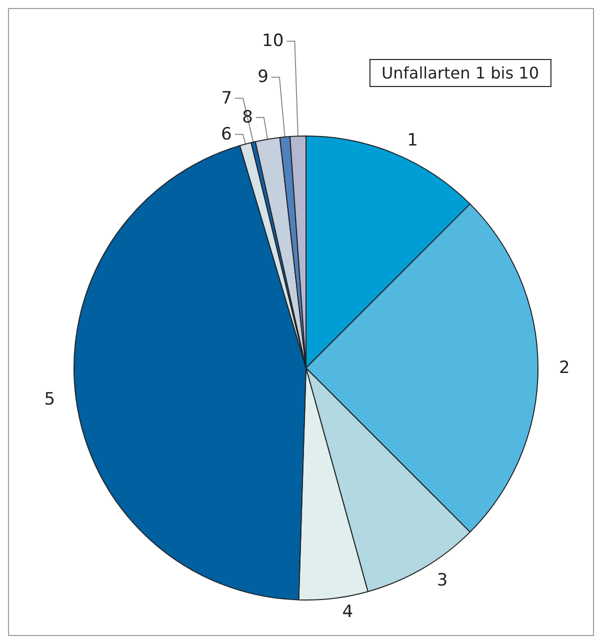  I want to click on slice-label: 5, so click(50, 400).